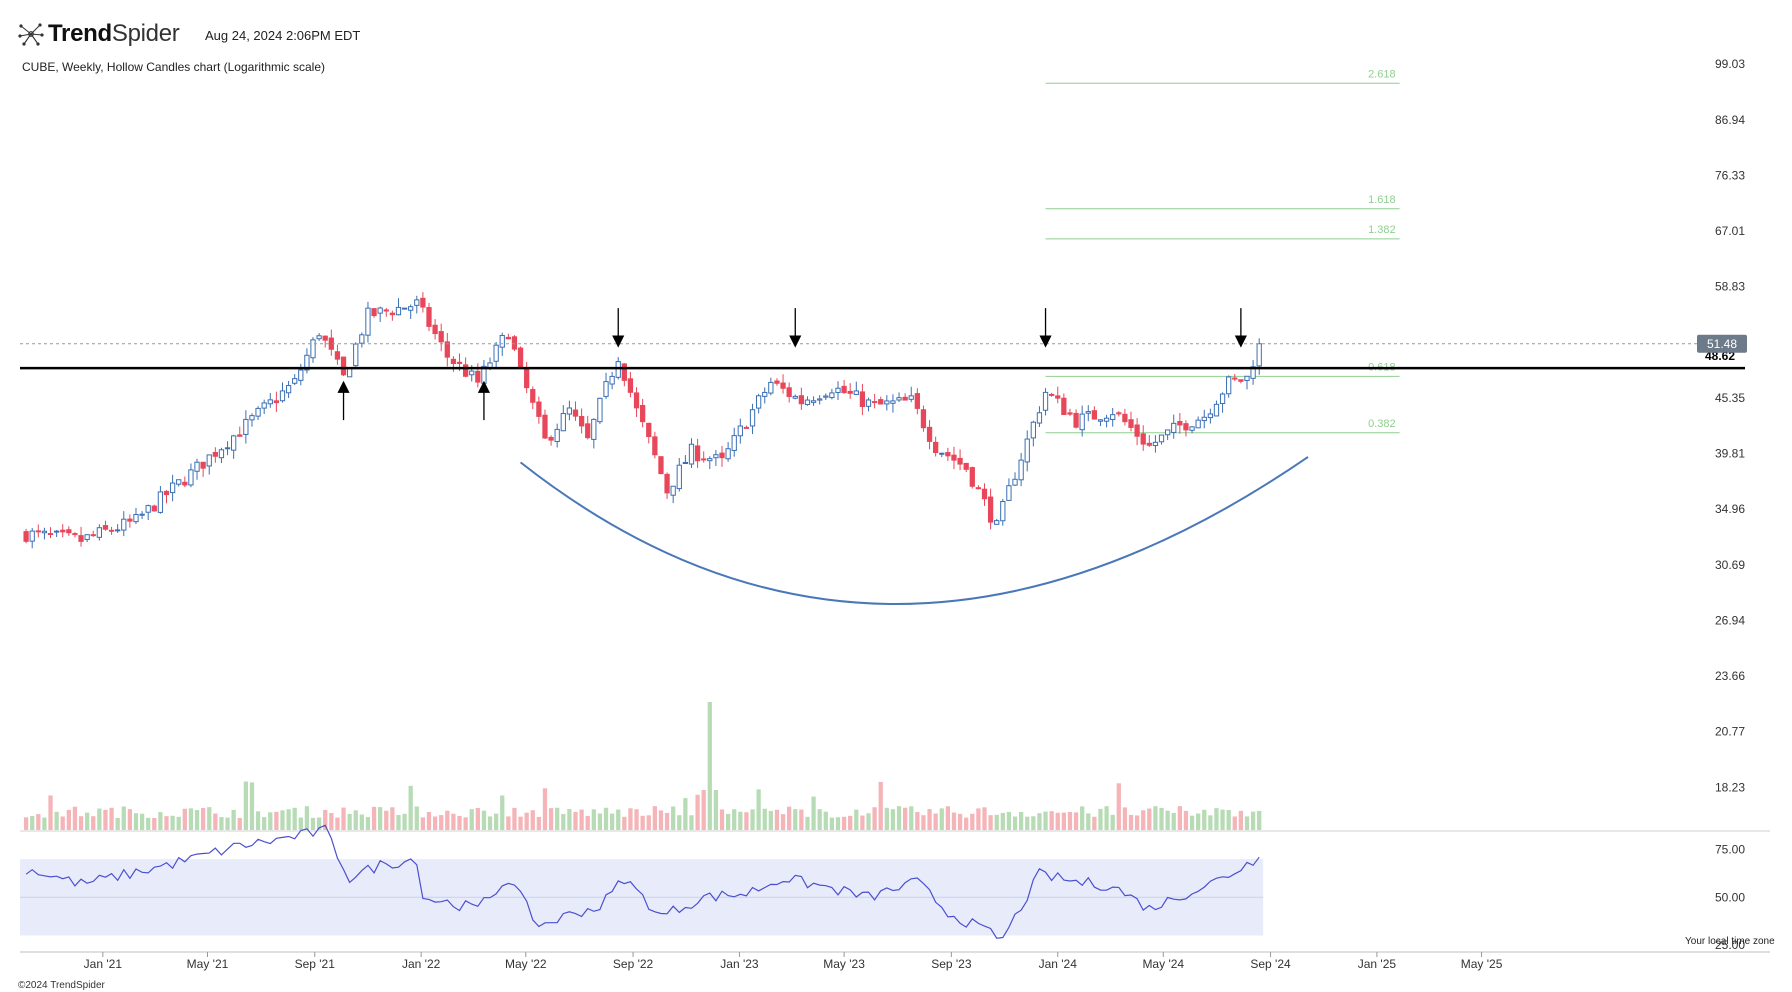  What do you see at coordinates (1377, 964) in the screenshot?
I see `x-tick-label: Jan '25` at bounding box center [1377, 964].